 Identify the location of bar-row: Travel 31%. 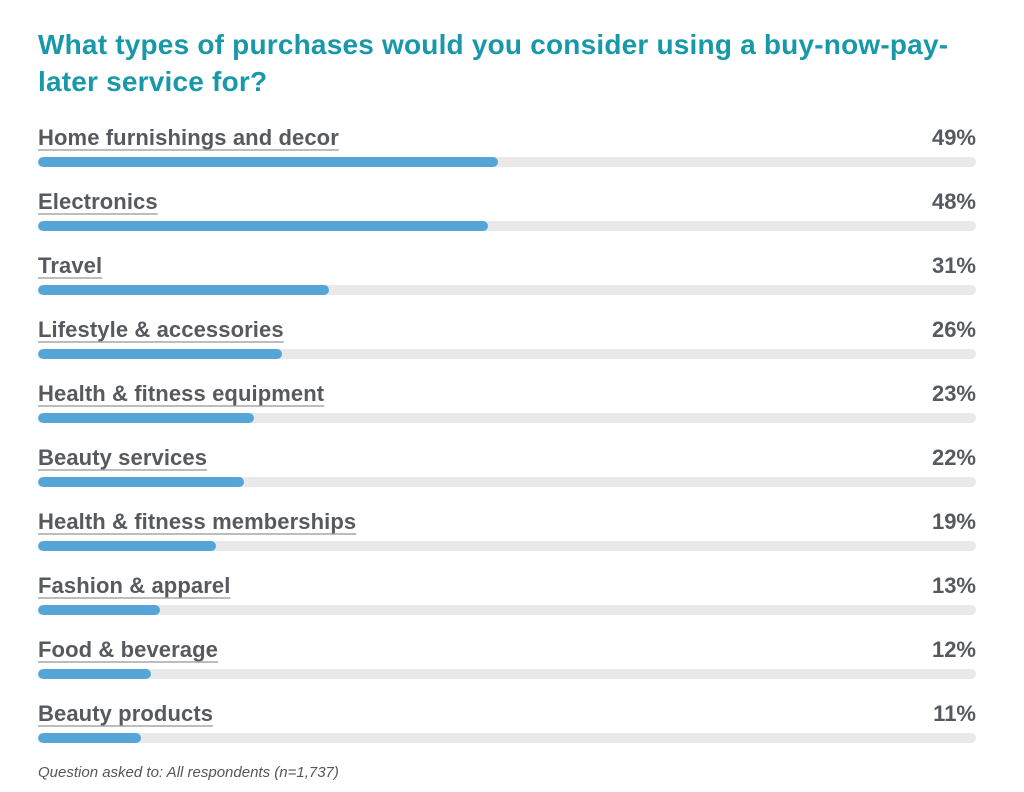
(507, 274).